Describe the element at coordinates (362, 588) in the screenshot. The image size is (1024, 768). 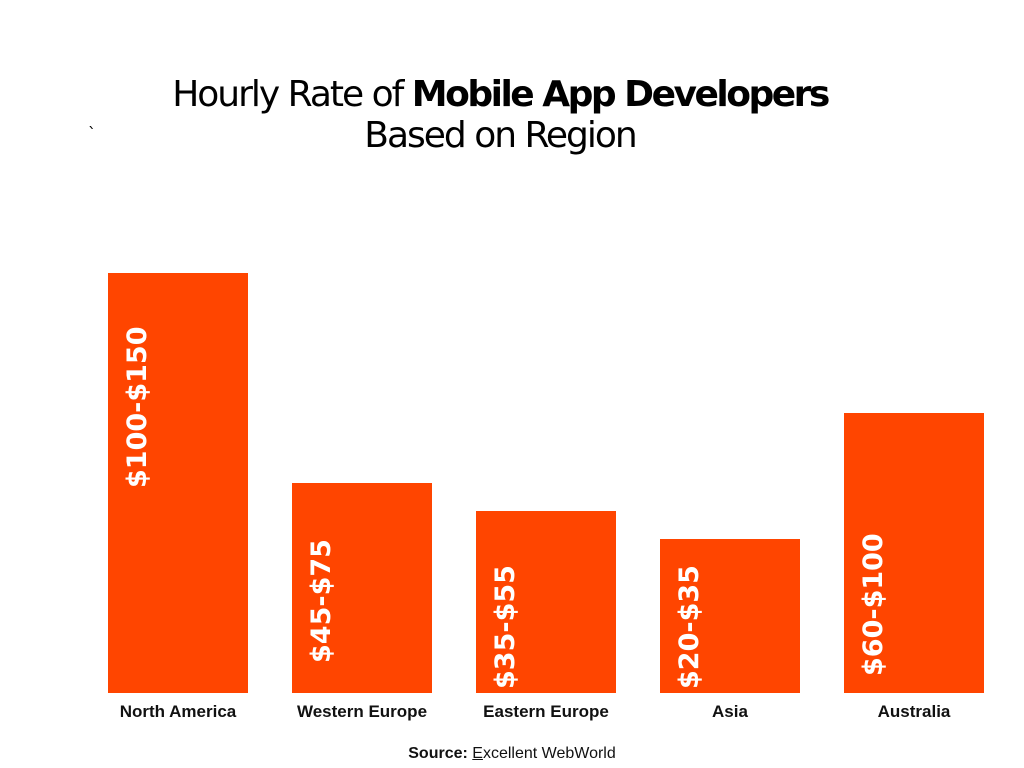
I see `bar-western-europe` at that location.